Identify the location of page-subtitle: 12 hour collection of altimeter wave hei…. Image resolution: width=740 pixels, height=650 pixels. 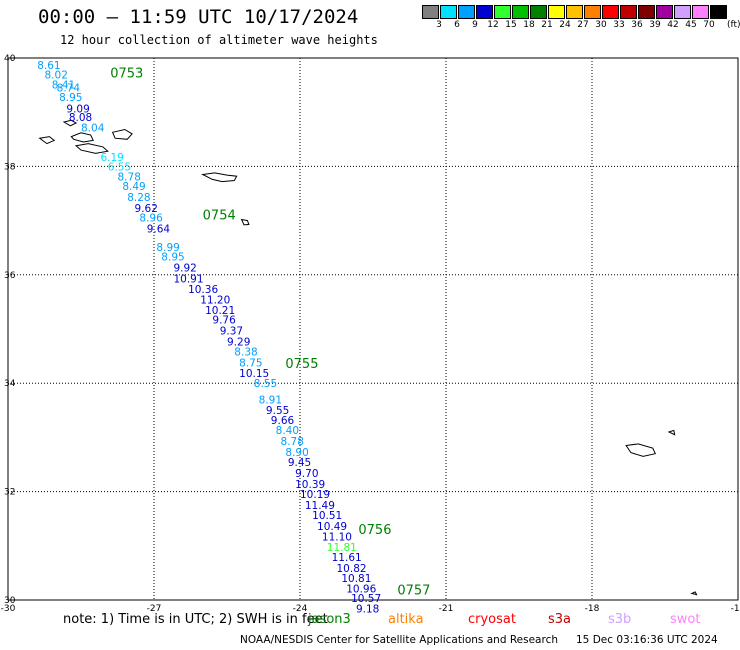
(219, 40).